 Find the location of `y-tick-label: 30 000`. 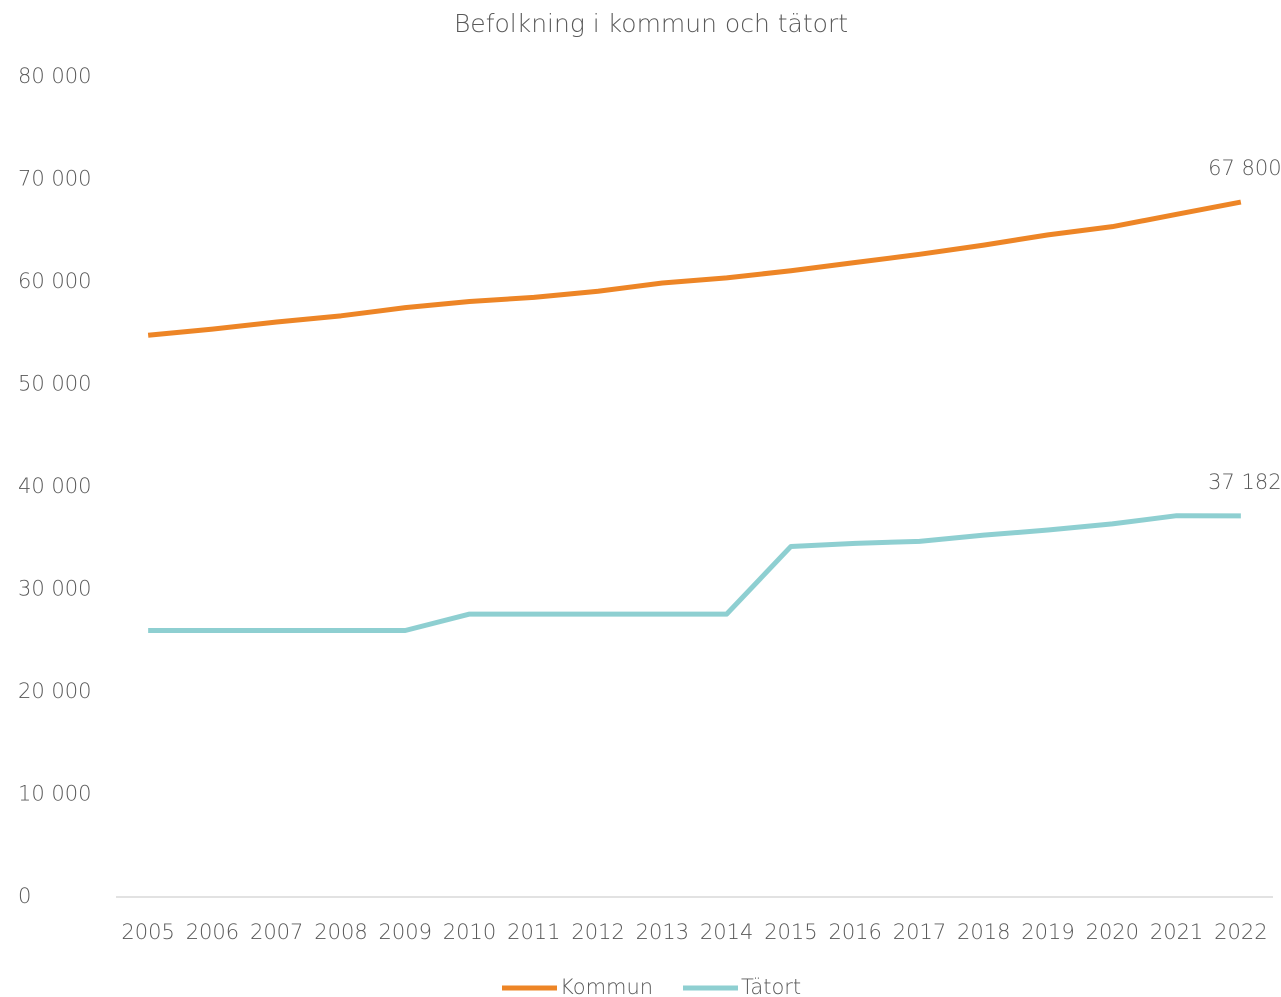

y-tick-label: 30 000 is located at coordinates (54, 589).